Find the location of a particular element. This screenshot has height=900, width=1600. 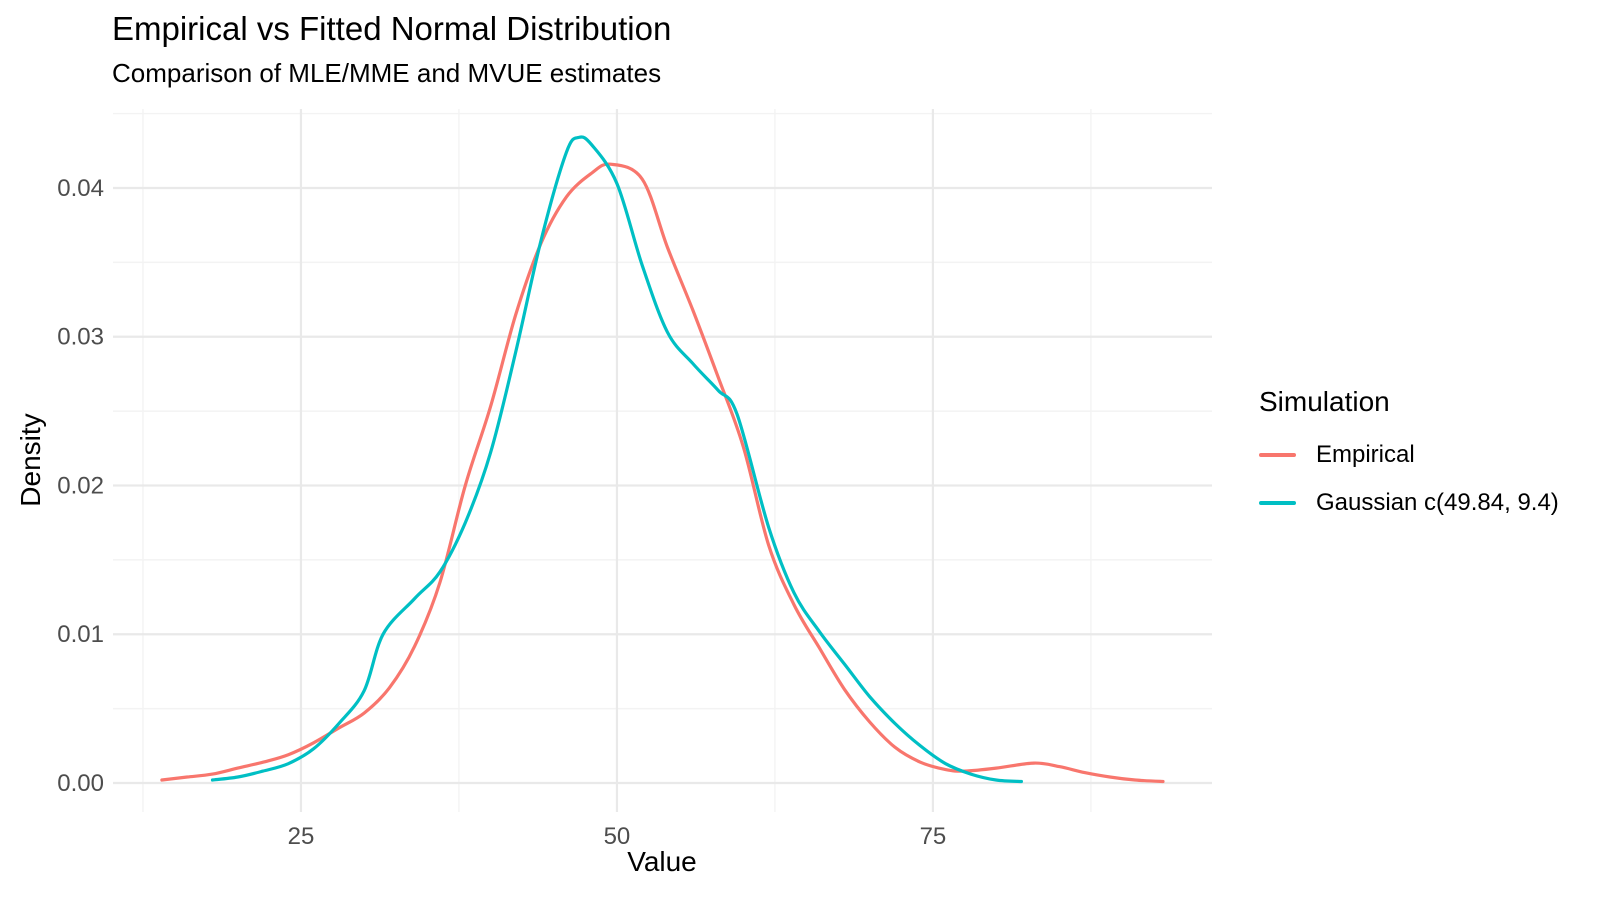

y-axis-title: Density is located at coordinates (30, 459).